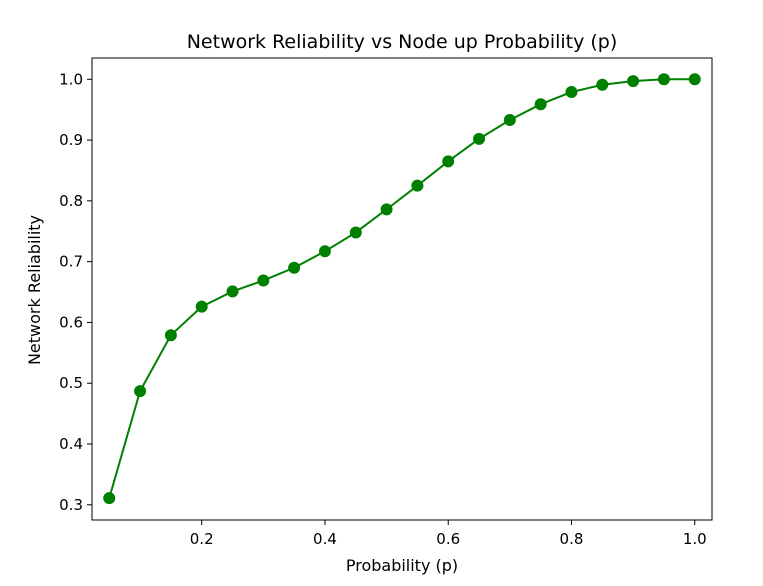 The height and width of the screenshot is (586, 763). What do you see at coordinates (71, 383) in the screenshot?
I see `y-tick-label: 0.5` at bounding box center [71, 383].